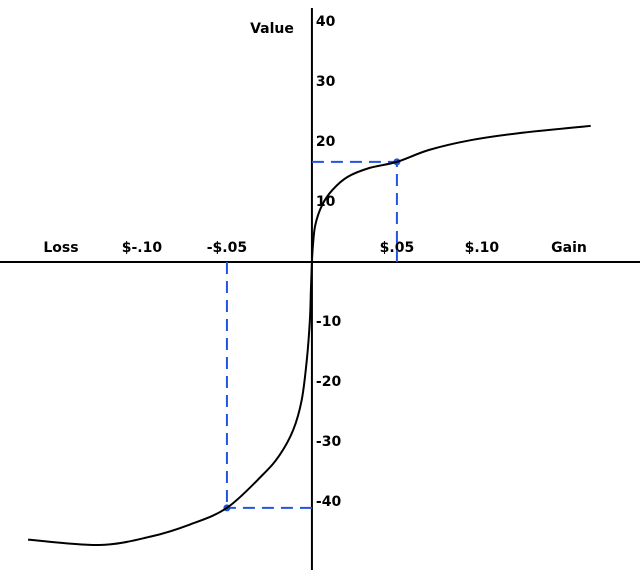 The image size is (640, 575). I want to click on y-tick-label: 30, so click(326, 82).